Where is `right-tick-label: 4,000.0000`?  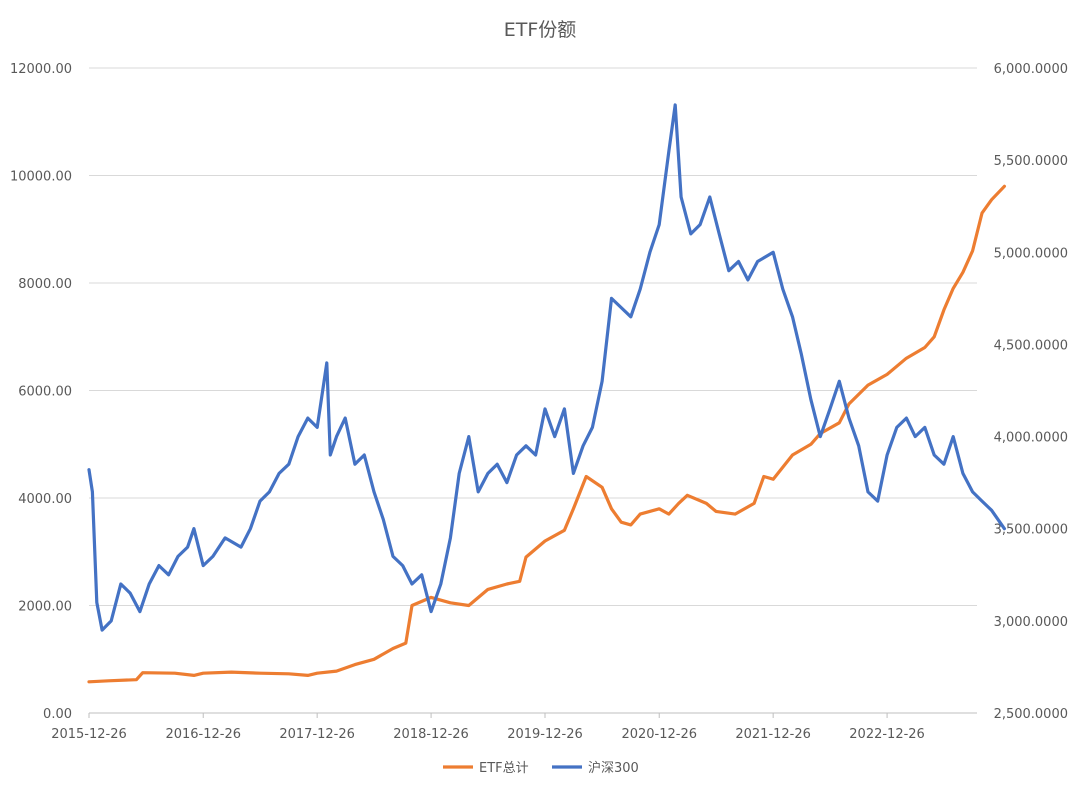
right-tick-label: 4,000.0000 is located at coordinates (1031, 438).